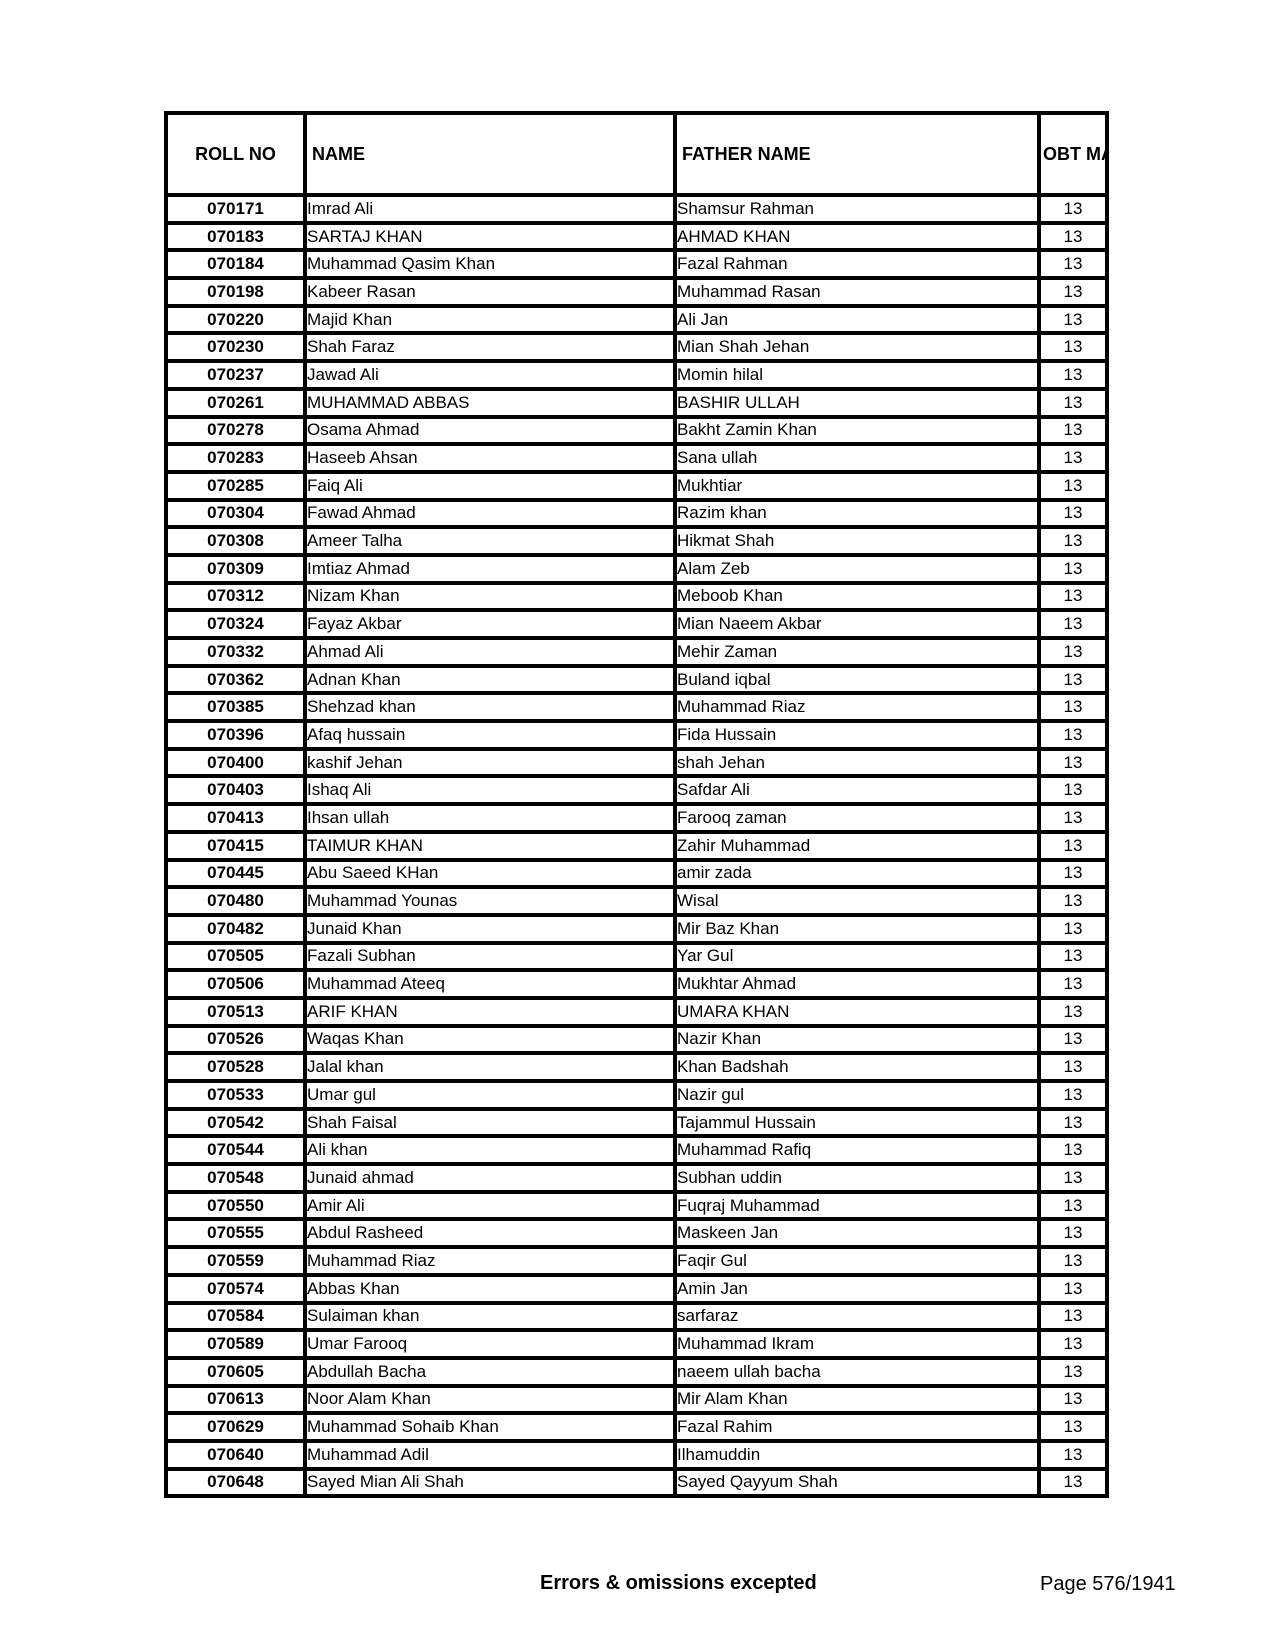 This screenshot has width=1275, height=1650. I want to click on father-name-cell: Muhammad Ikram, so click(857, 1344).